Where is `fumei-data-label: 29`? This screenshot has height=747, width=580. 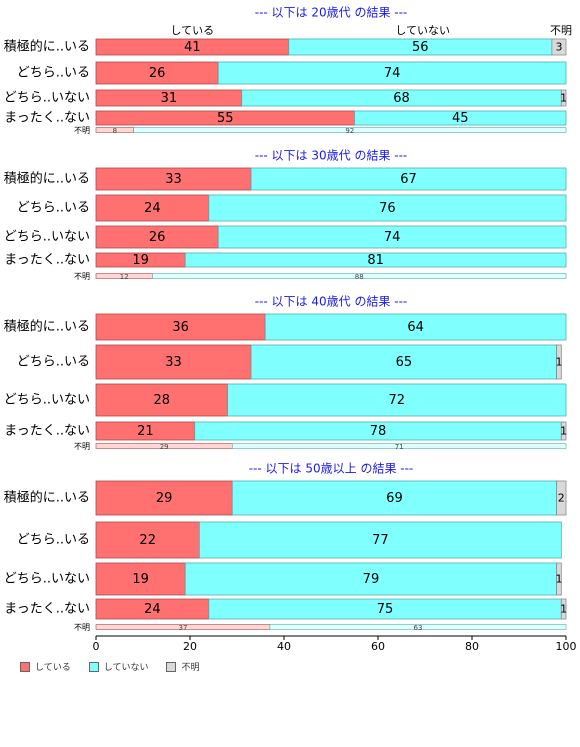
fumei-data-label: 29 is located at coordinates (164, 447).